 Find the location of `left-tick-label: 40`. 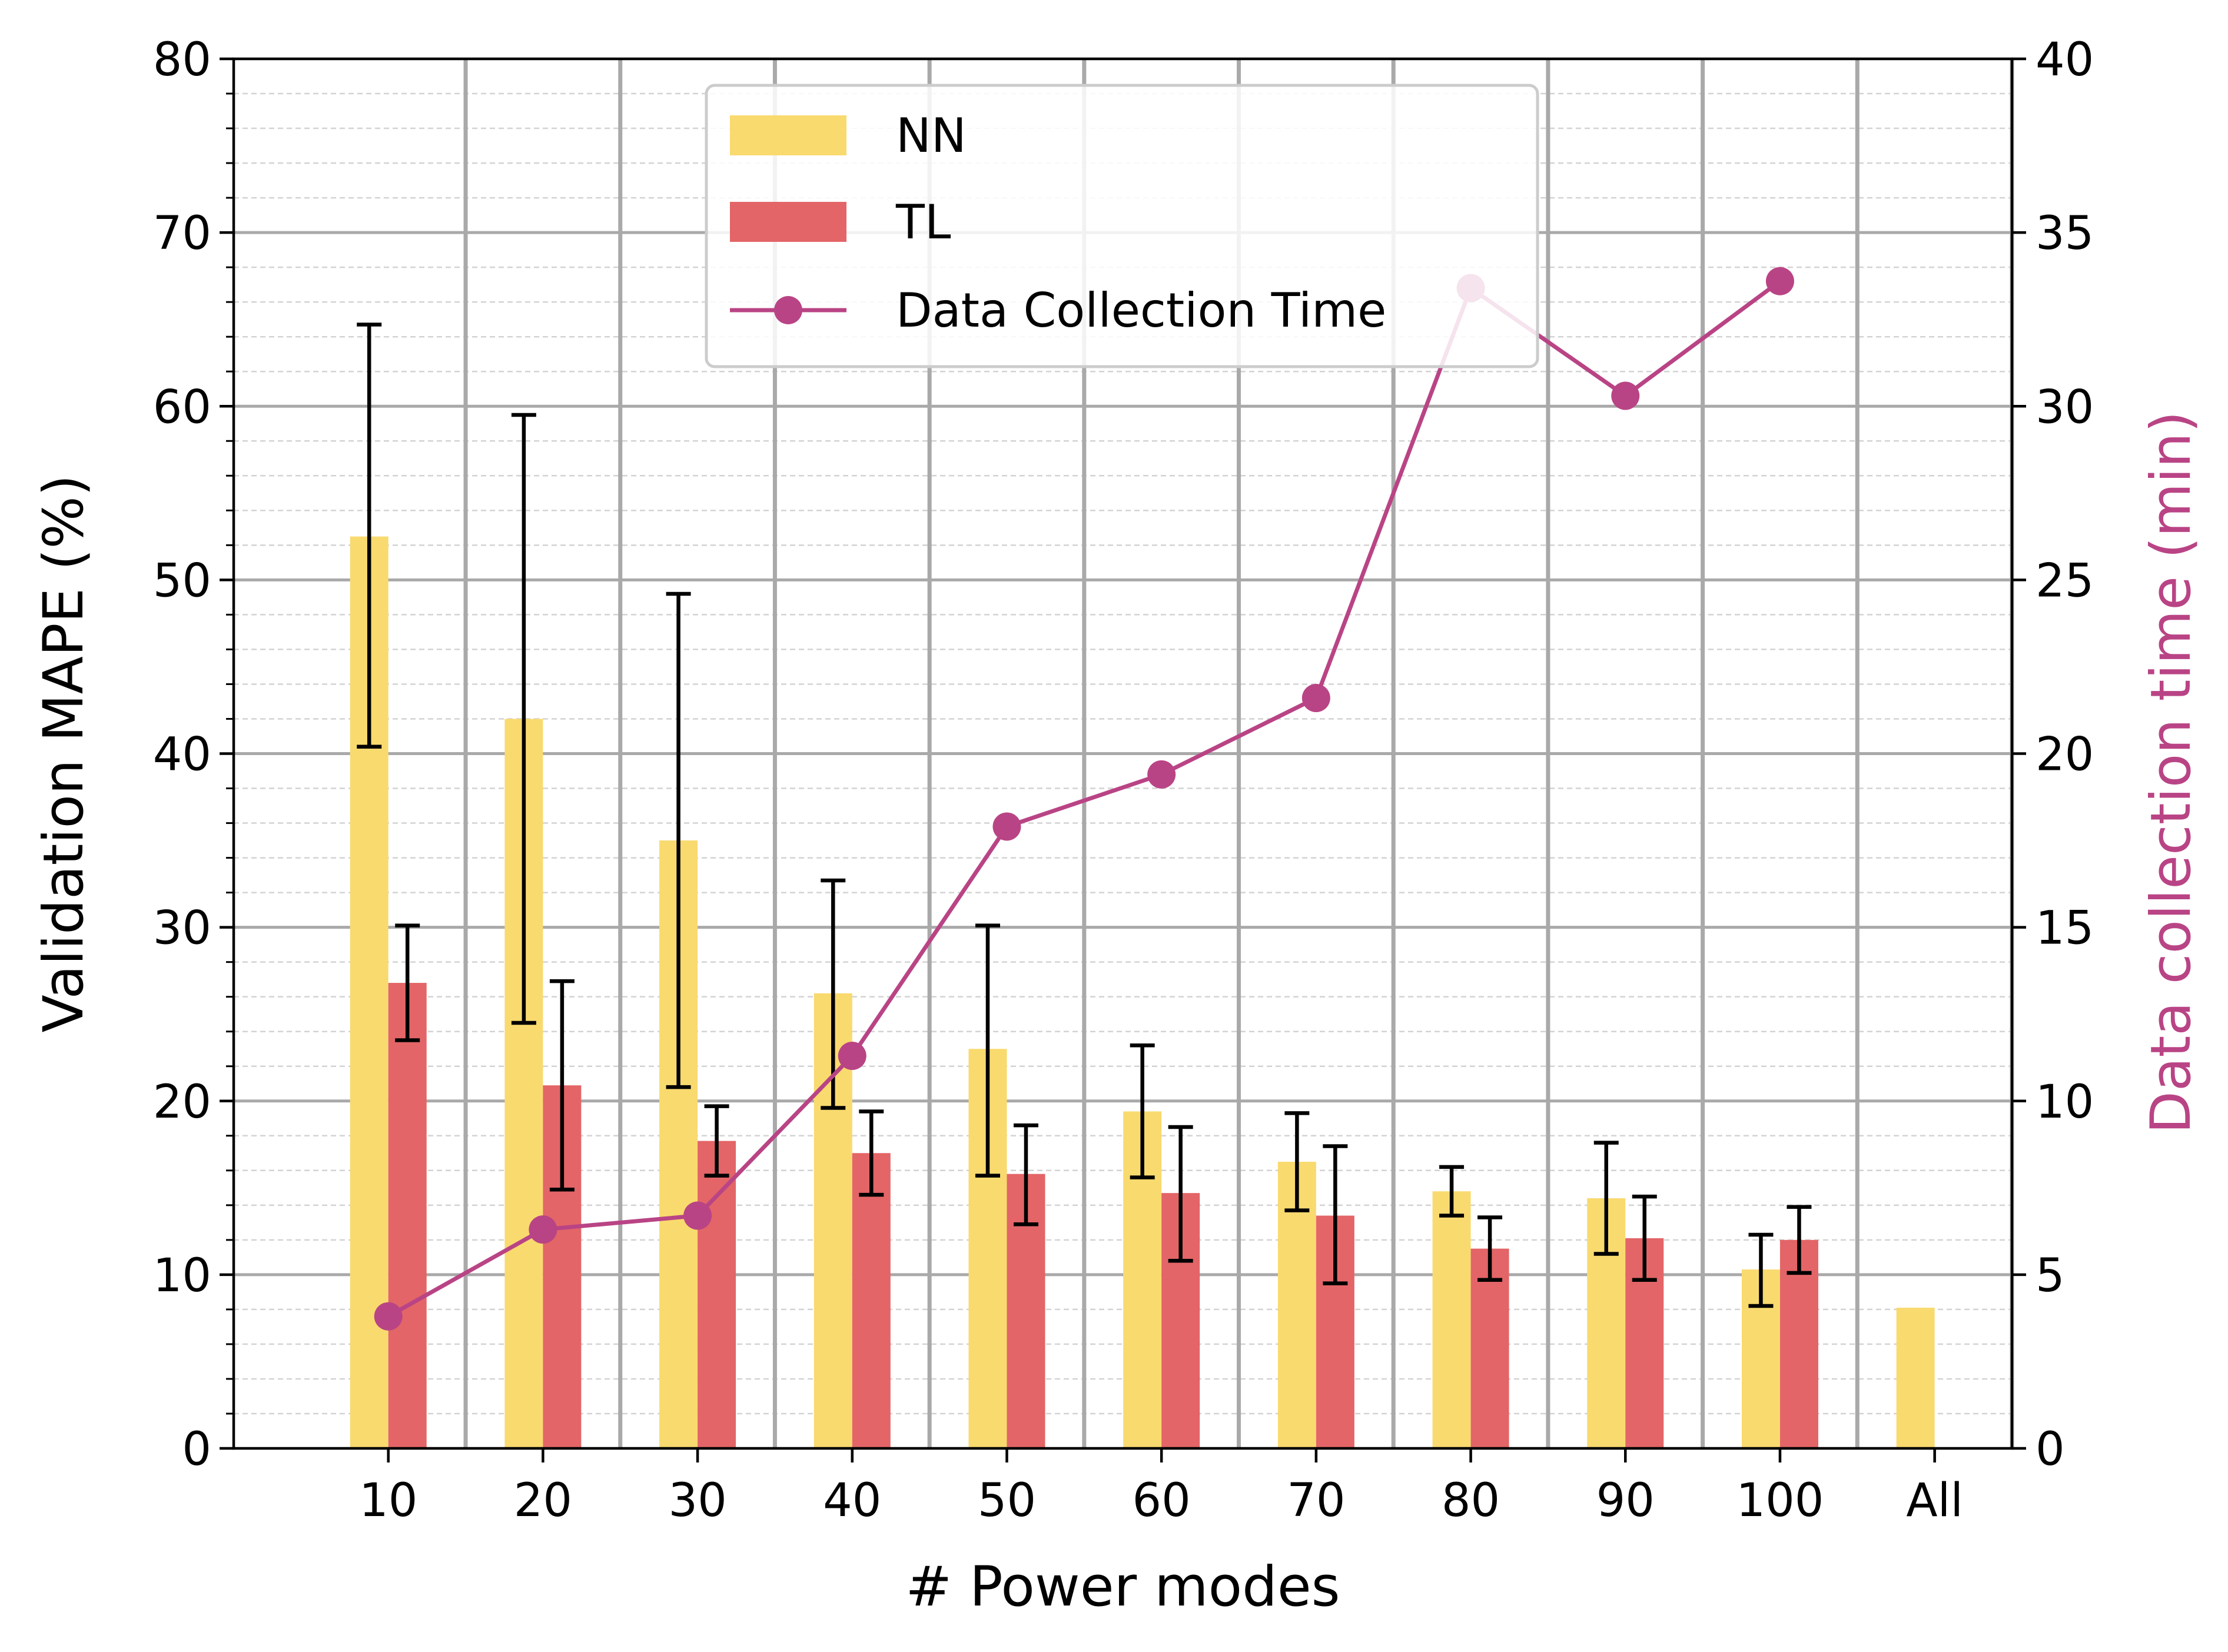

left-tick-label: 40 is located at coordinates (182, 755).